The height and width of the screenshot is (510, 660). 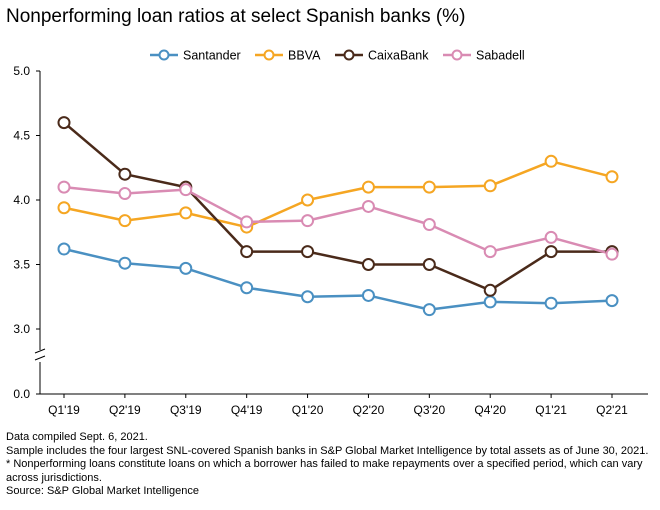 What do you see at coordinates (77, 437) in the screenshot?
I see `note-data-compiled: Data compiled Sept. 6, 2021.` at bounding box center [77, 437].